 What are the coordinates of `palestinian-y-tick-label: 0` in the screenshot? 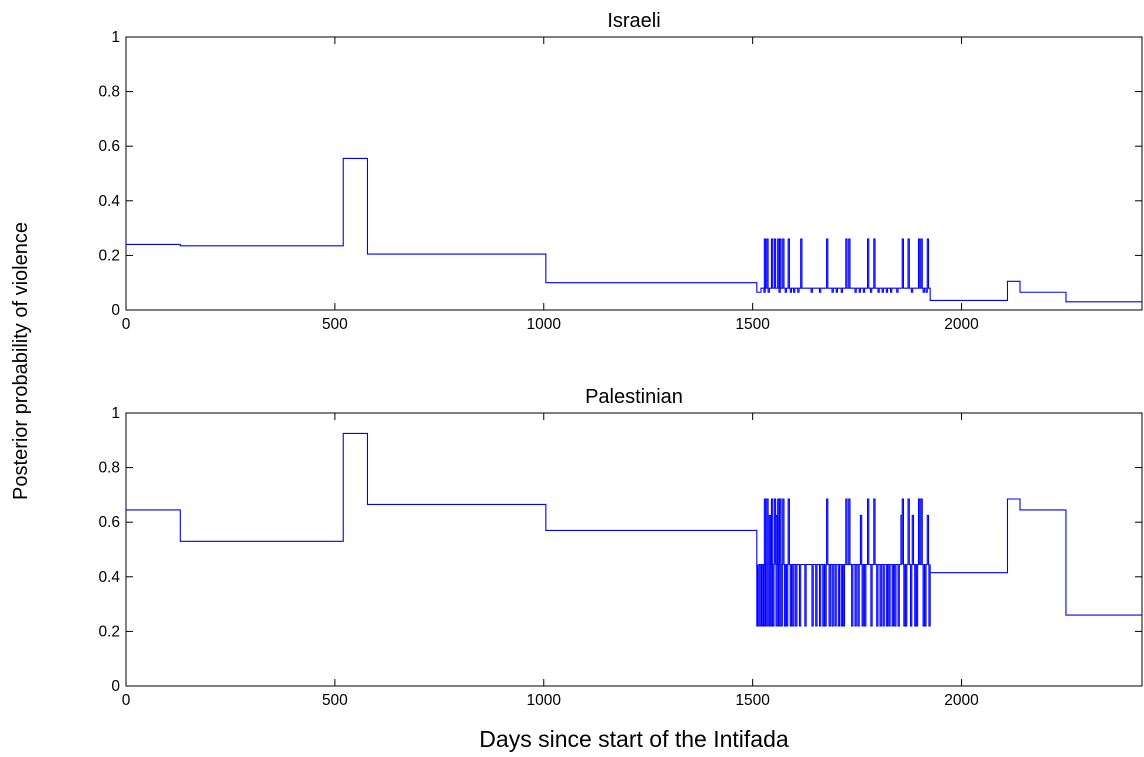 It's located at (115, 686).